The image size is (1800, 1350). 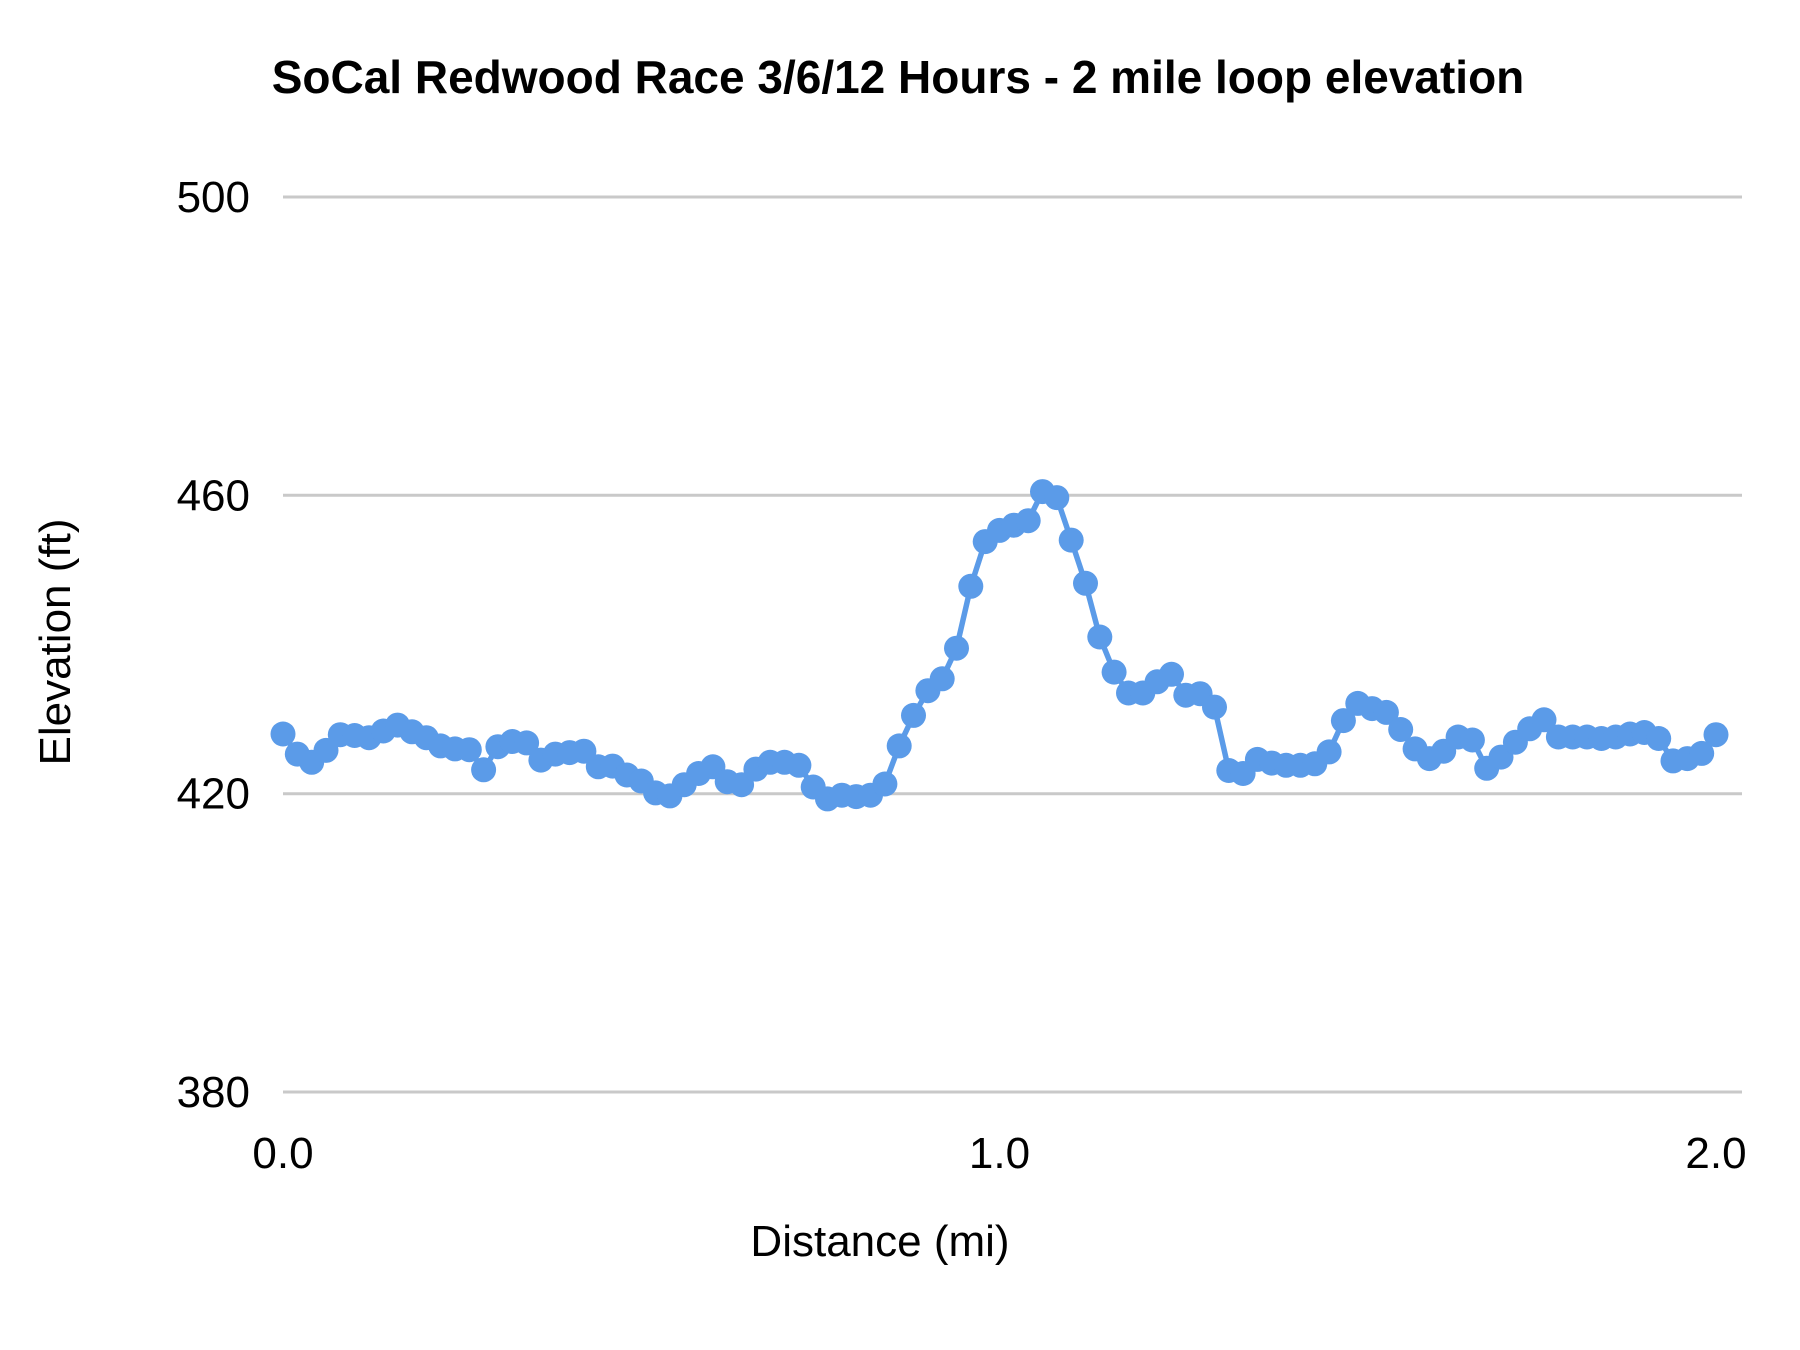 What do you see at coordinates (213, 197) in the screenshot?
I see `y-tick-label: 500` at bounding box center [213, 197].